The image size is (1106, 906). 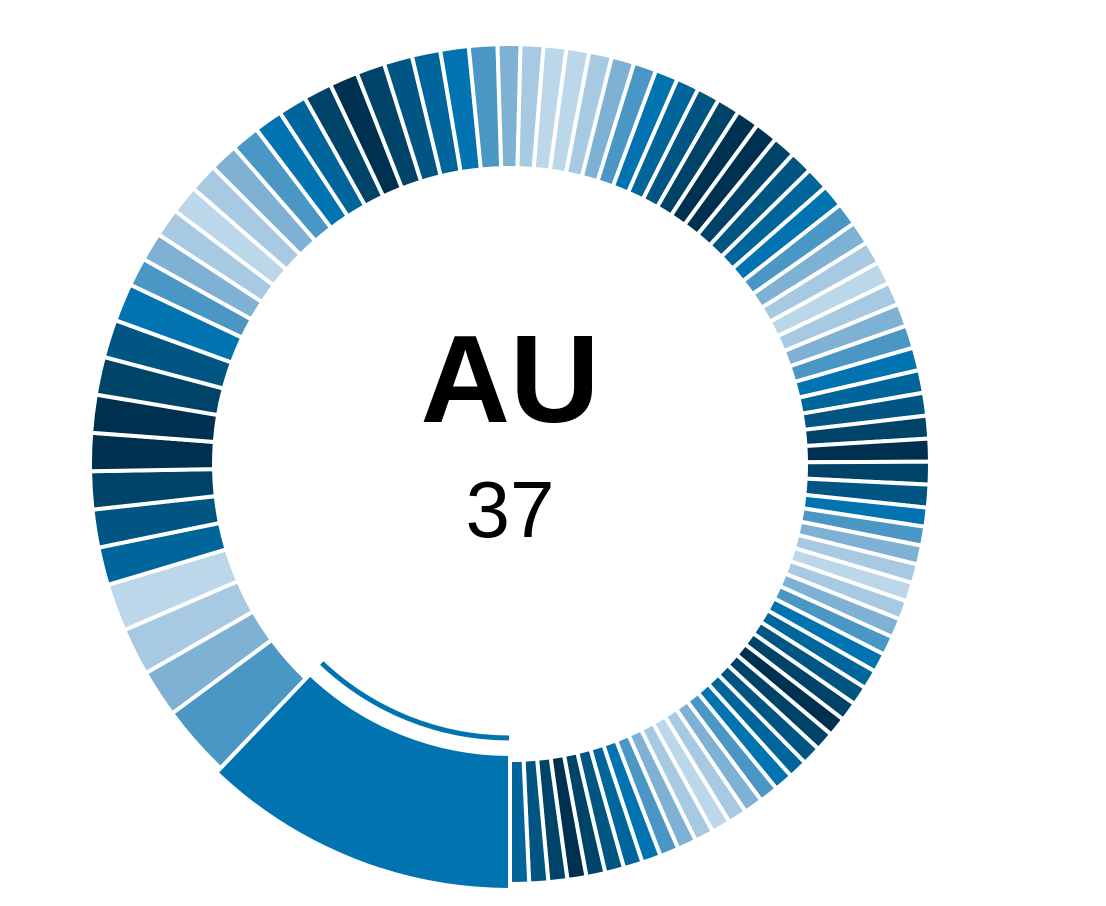 What do you see at coordinates (509, 380) in the screenshot?
I see `center-label: AU` at bounding box center [509, 380].